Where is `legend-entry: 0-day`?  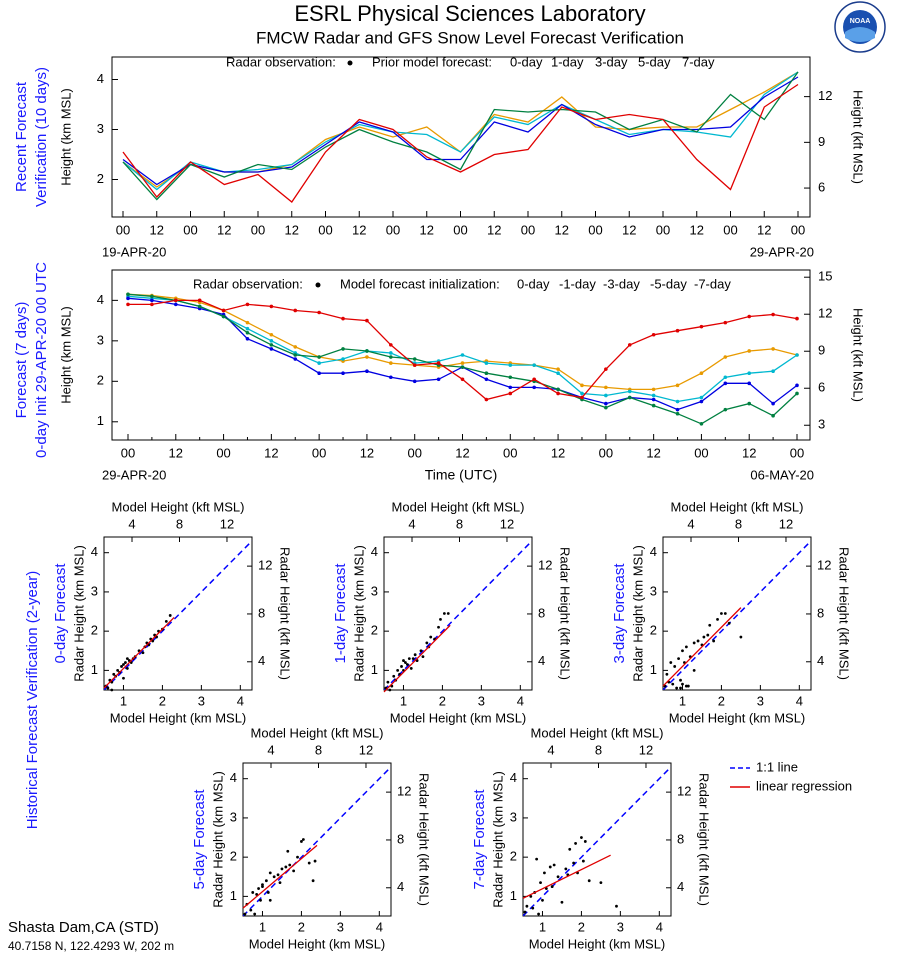
legend-entry: 0-day is located at coordinates (526, 61).